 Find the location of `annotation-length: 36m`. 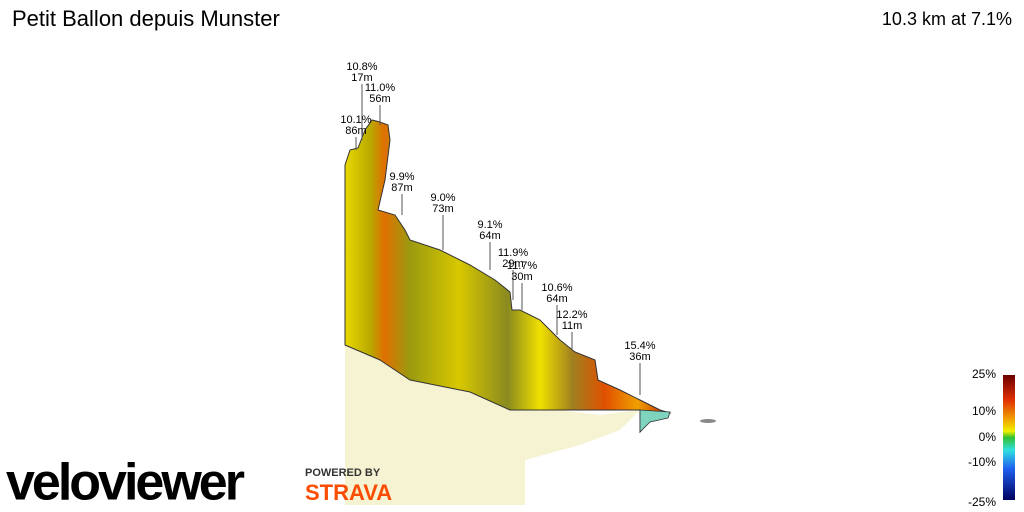

annotation-length: 36m is located at coordinates (639, 357).